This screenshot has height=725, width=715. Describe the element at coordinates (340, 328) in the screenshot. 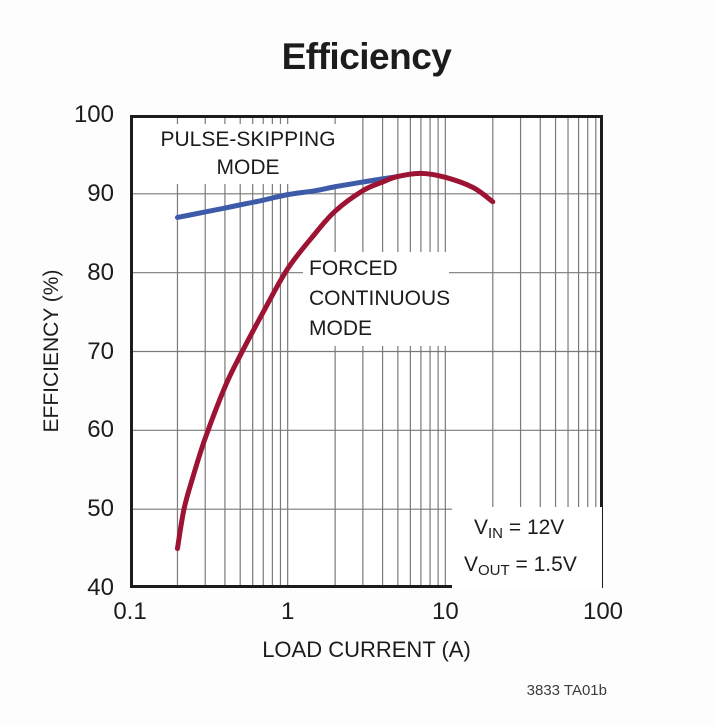

I see `forced-label-line3: MODE` at that location.